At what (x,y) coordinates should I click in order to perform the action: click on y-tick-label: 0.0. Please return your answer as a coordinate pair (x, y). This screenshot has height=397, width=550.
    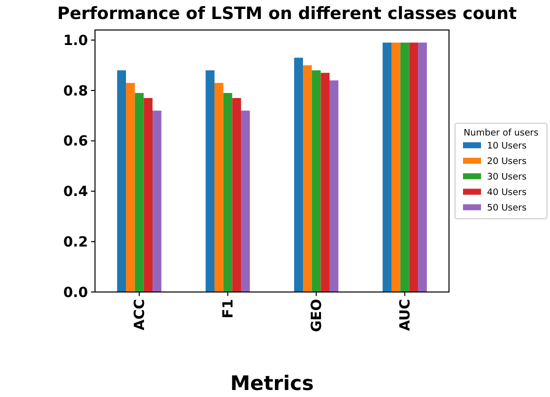
    Looking at the image, I should click on (75, 292).